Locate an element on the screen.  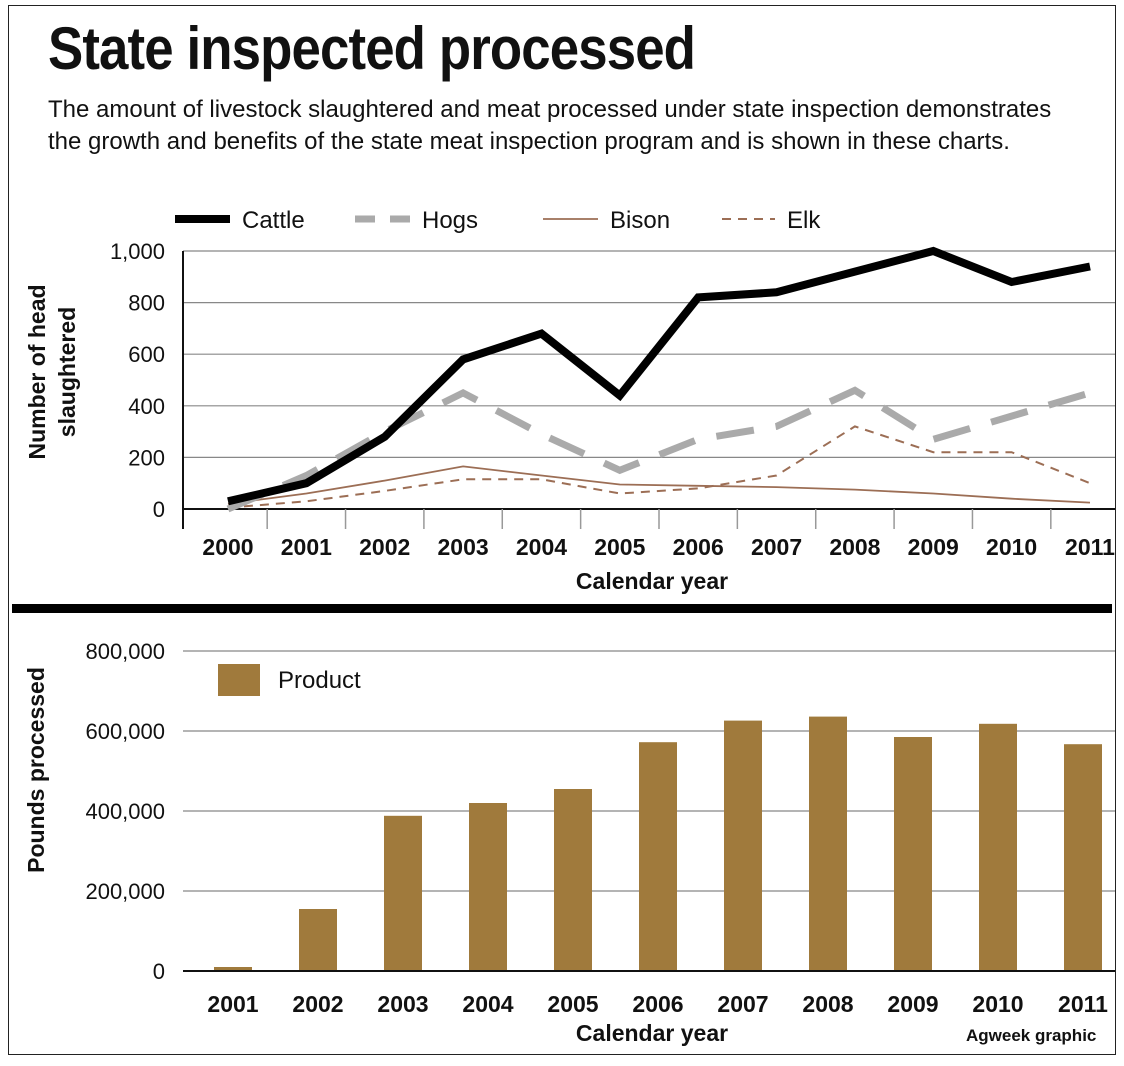
bar-2004 is located at coordinates (488, 887).